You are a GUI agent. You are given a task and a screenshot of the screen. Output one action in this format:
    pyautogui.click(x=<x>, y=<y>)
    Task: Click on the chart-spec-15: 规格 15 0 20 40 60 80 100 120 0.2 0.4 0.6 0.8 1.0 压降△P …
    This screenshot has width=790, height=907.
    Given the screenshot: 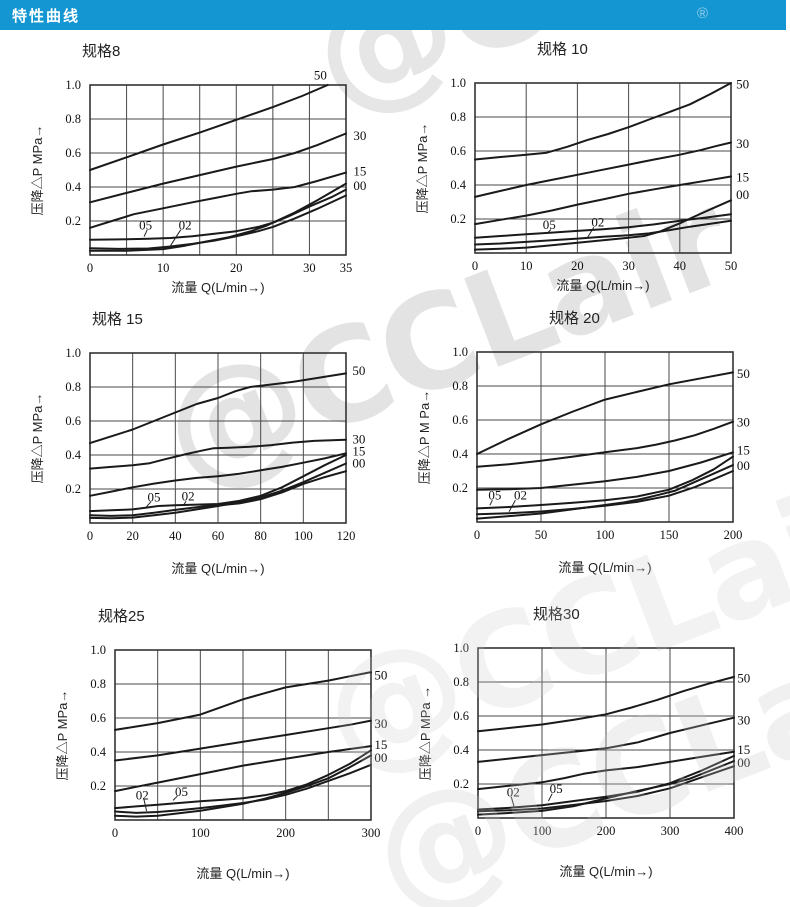 What is the action you would take?
    pyautogui.click(x=204, y=458)
    